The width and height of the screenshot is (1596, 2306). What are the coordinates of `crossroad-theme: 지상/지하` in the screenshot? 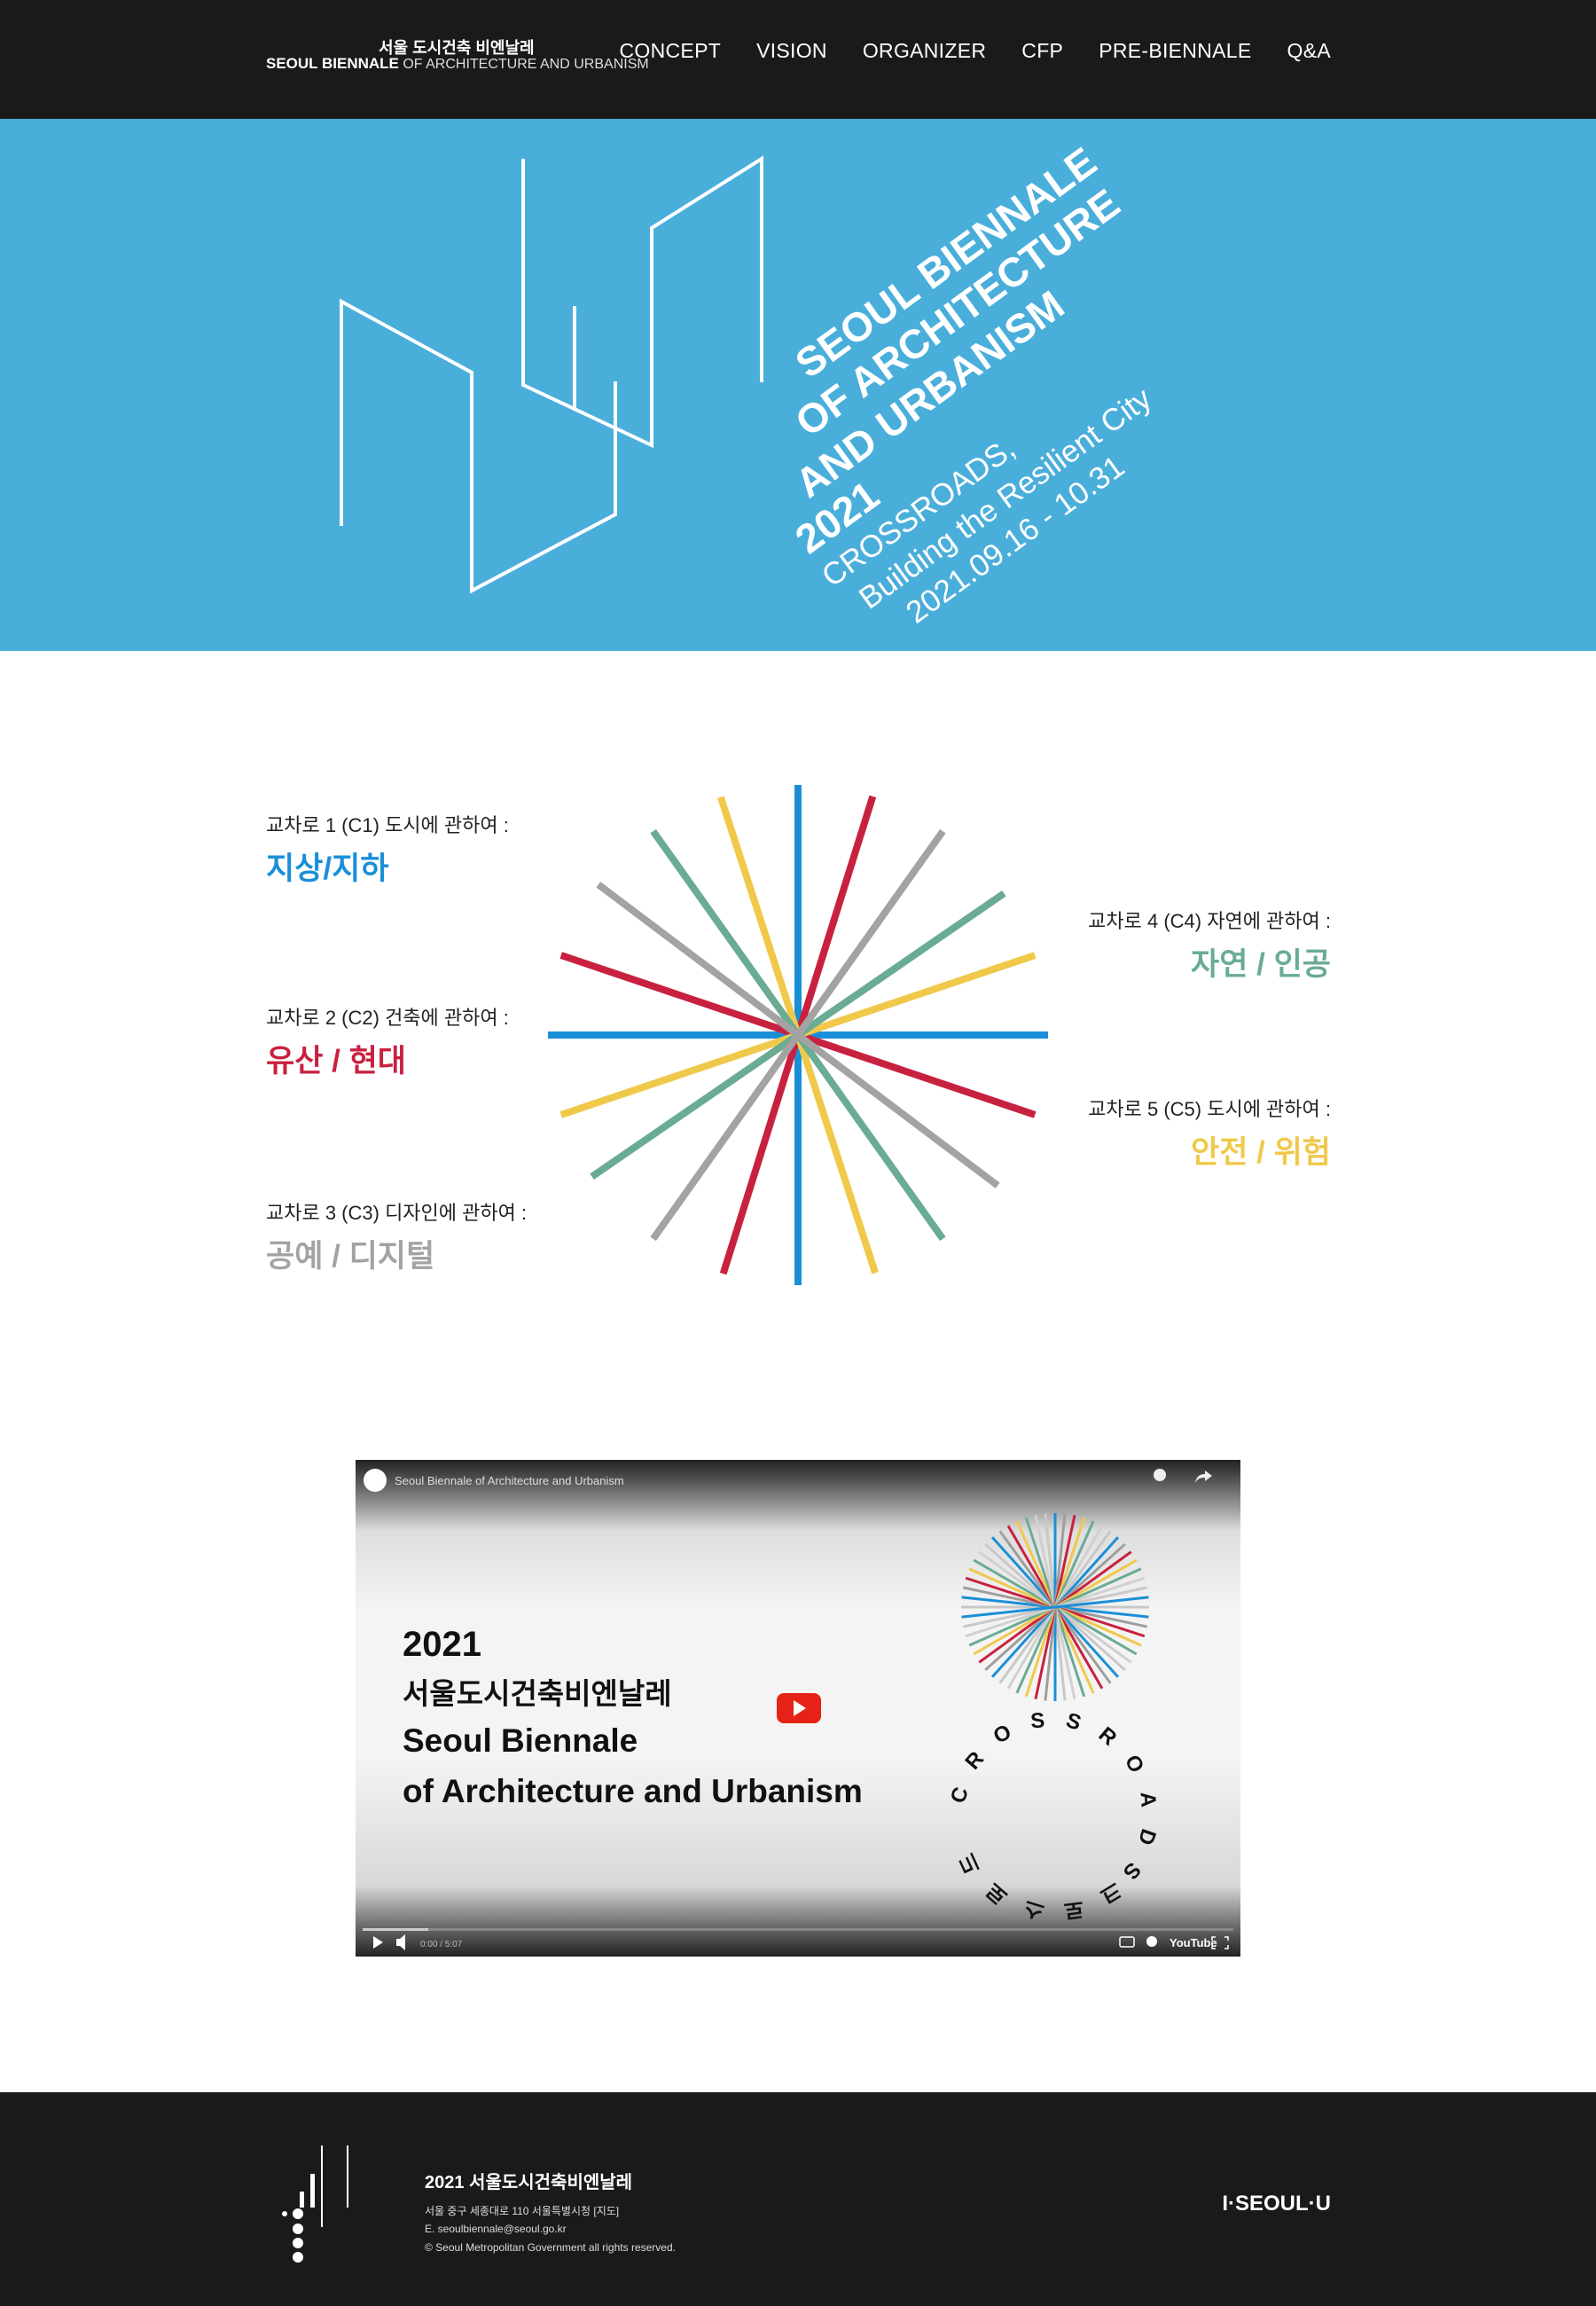 It's located at (328, 868).